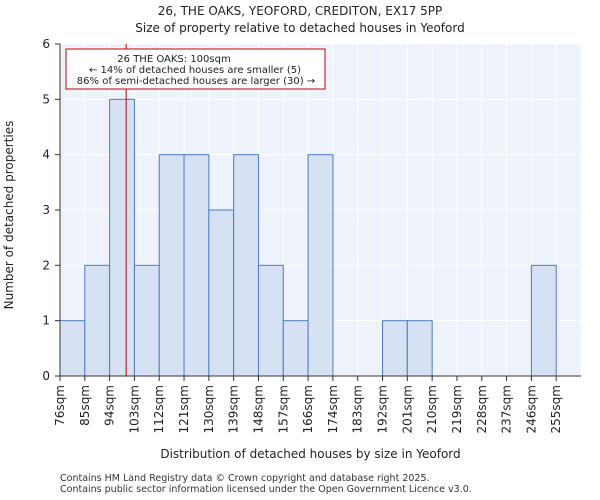  I want to click on annotation-line: 26 THE OAKS: 100sqm, so click(173, 59).